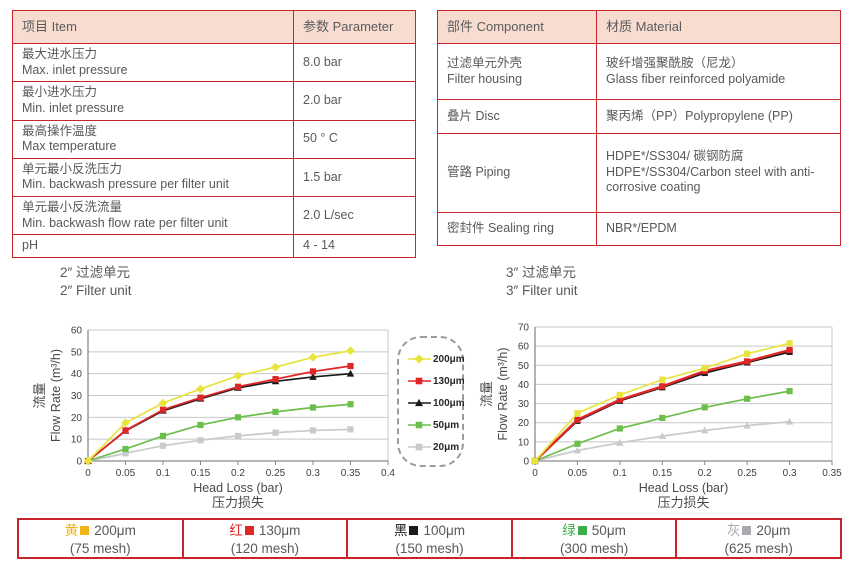 Image resolution: width=849 pixels, height=563 pixels. I want to click on item-label-zh: 最高操作温度, so click(60, 130).